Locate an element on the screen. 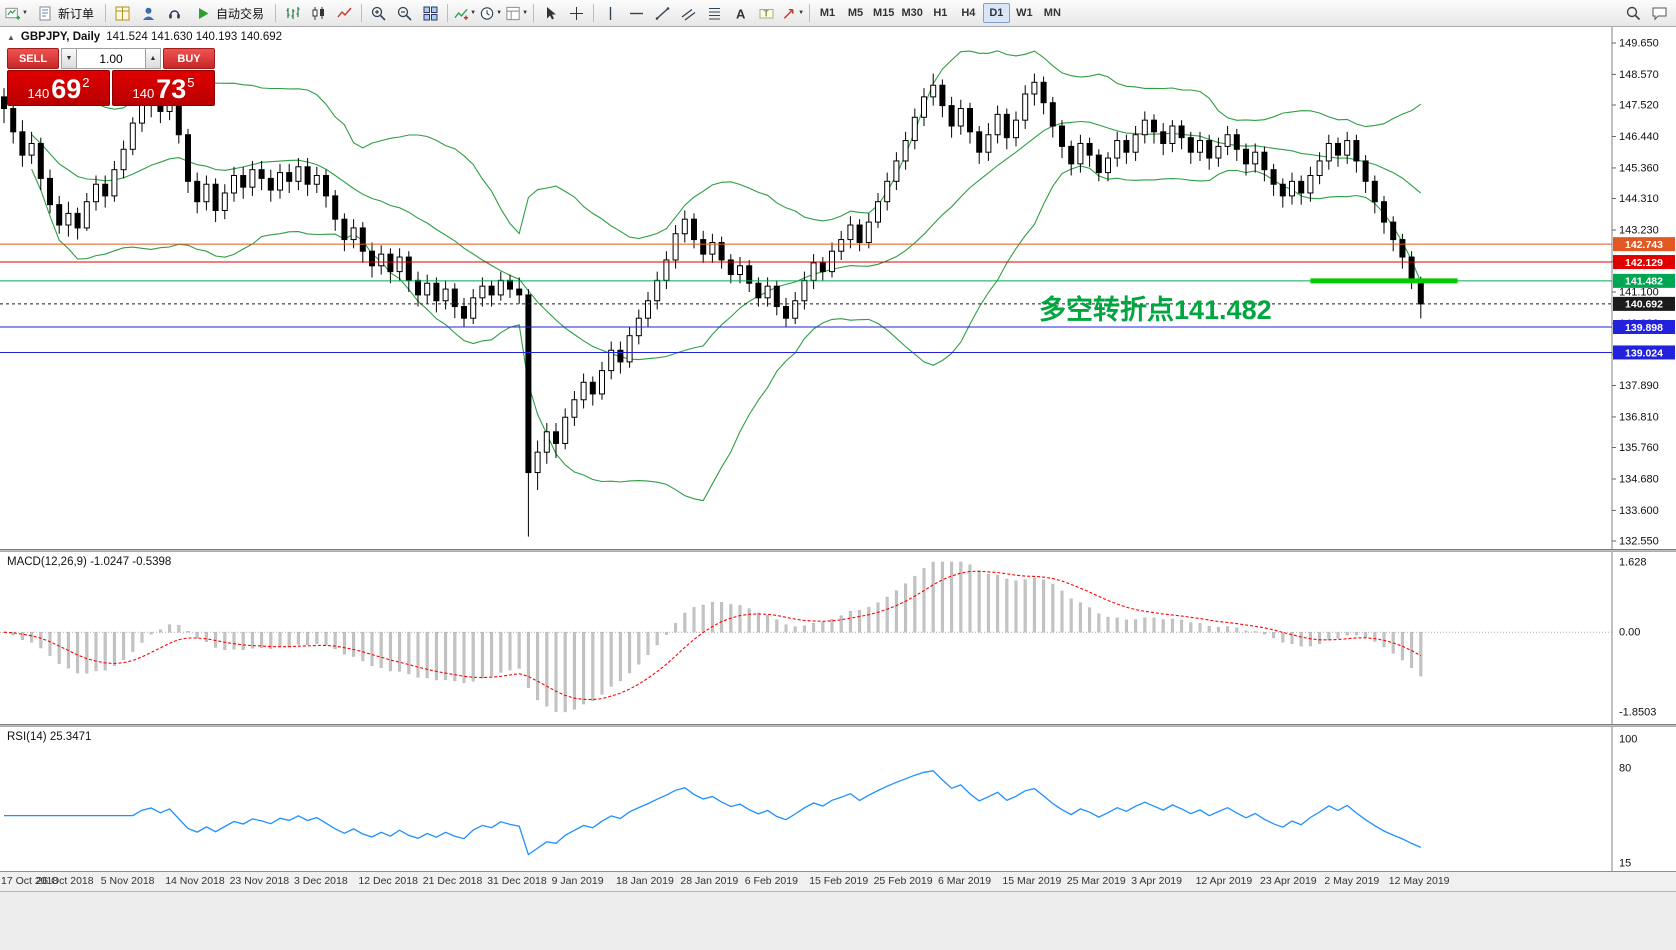 Image resolution: width=1676 pixels, height=950 pixels. timeframe-d1-button: D1 is located at coordinates (996, 13).